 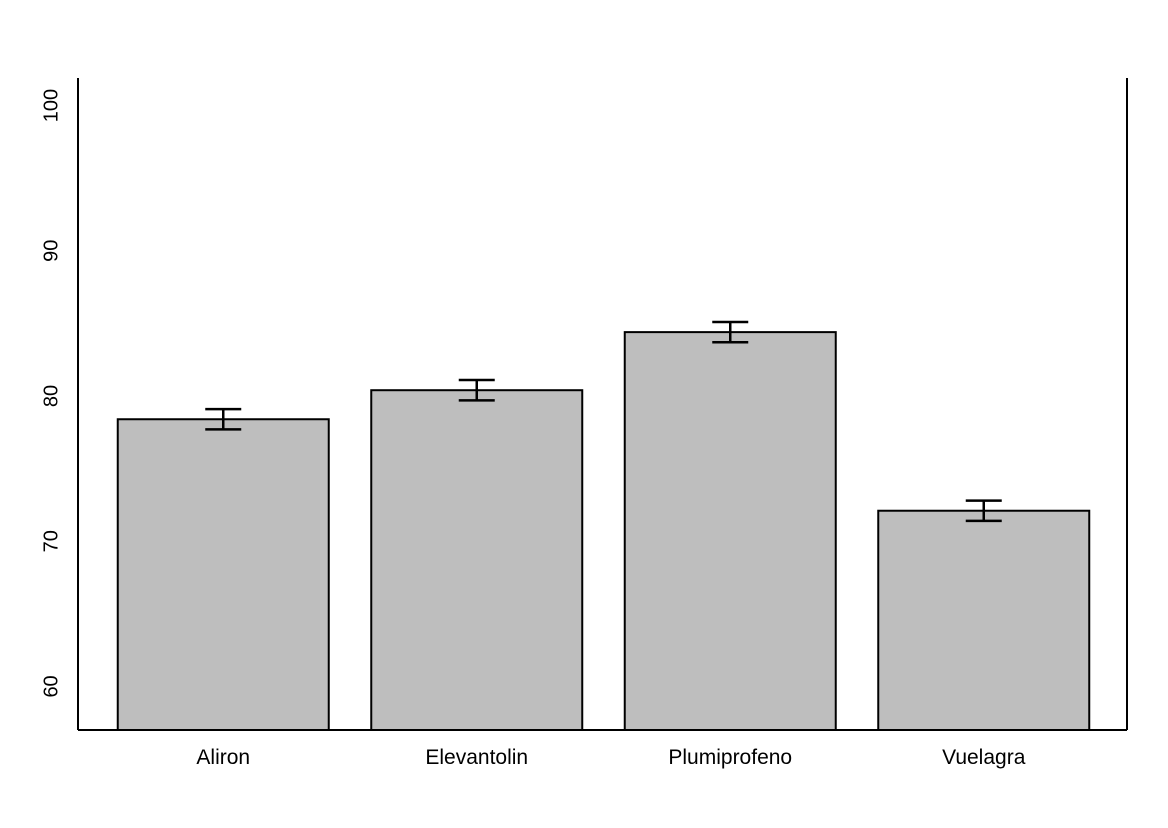 What do you see at coordinates (983, 511) in the screenshot?
I see `error-bar-vuelagra` at bounding box center [983, 511].